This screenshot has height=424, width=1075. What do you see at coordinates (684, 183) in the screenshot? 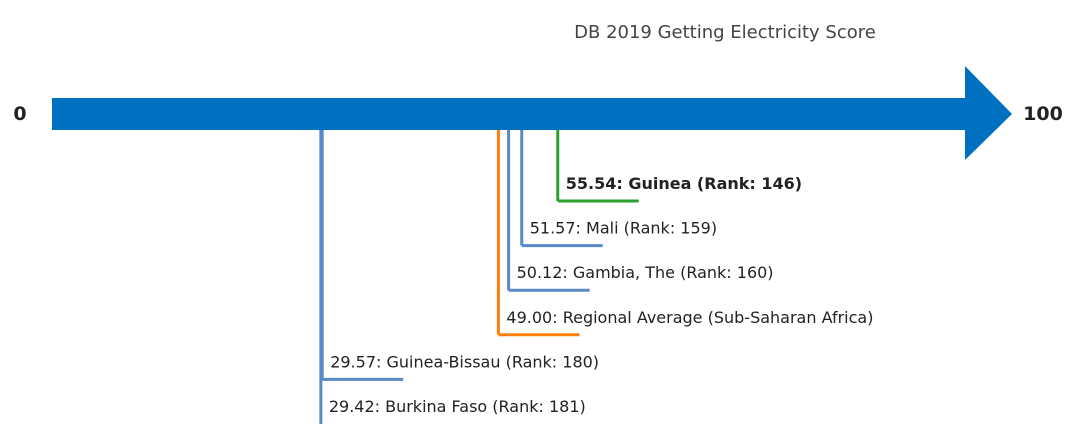
I see `marker-label: 55.54: Guinea (Rank: 146)` at bounding box center [684, 183].